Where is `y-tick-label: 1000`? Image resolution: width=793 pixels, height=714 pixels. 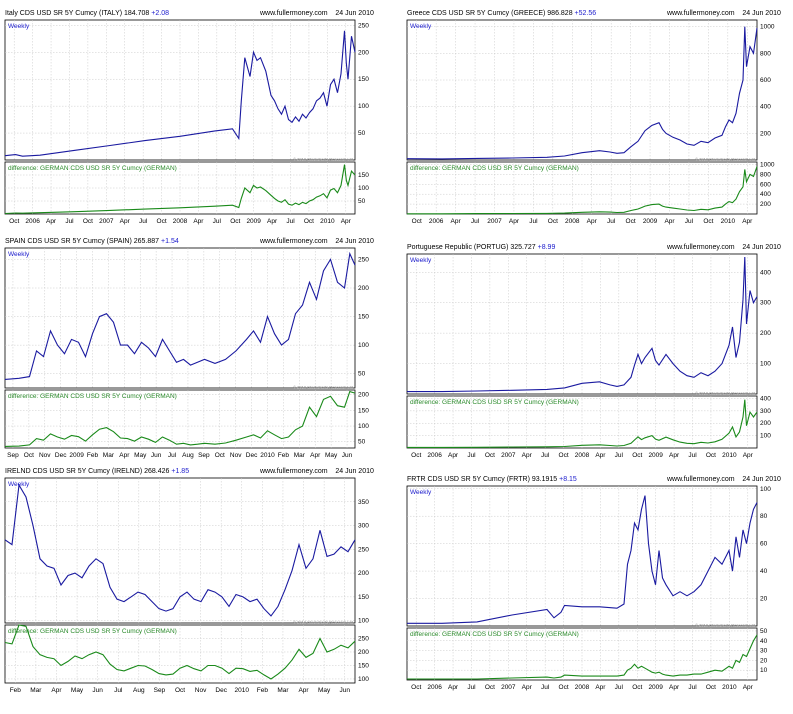
y-tick-label: 1000 is located at coordinates (767, 27).